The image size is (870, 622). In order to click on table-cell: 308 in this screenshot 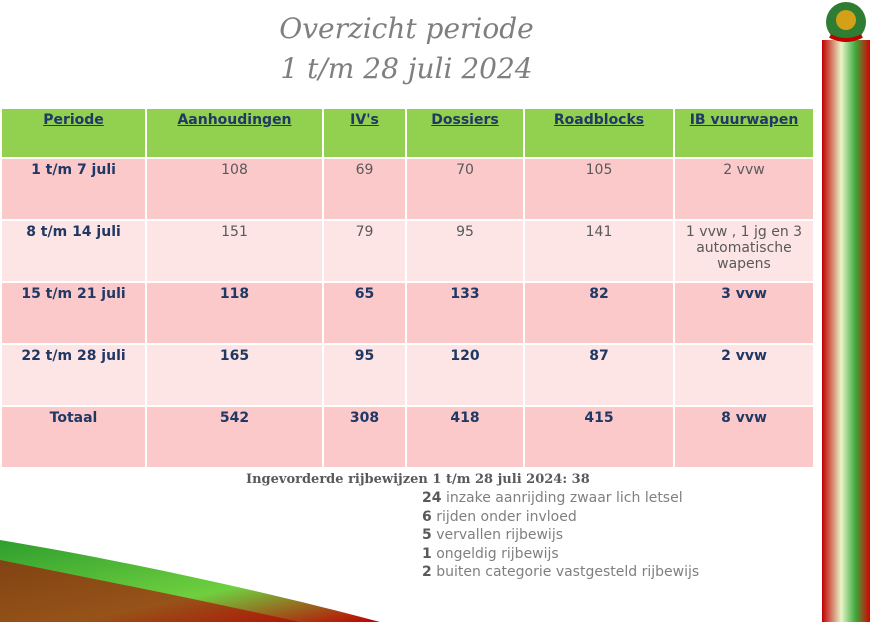, I will do `click(364, 437)`.